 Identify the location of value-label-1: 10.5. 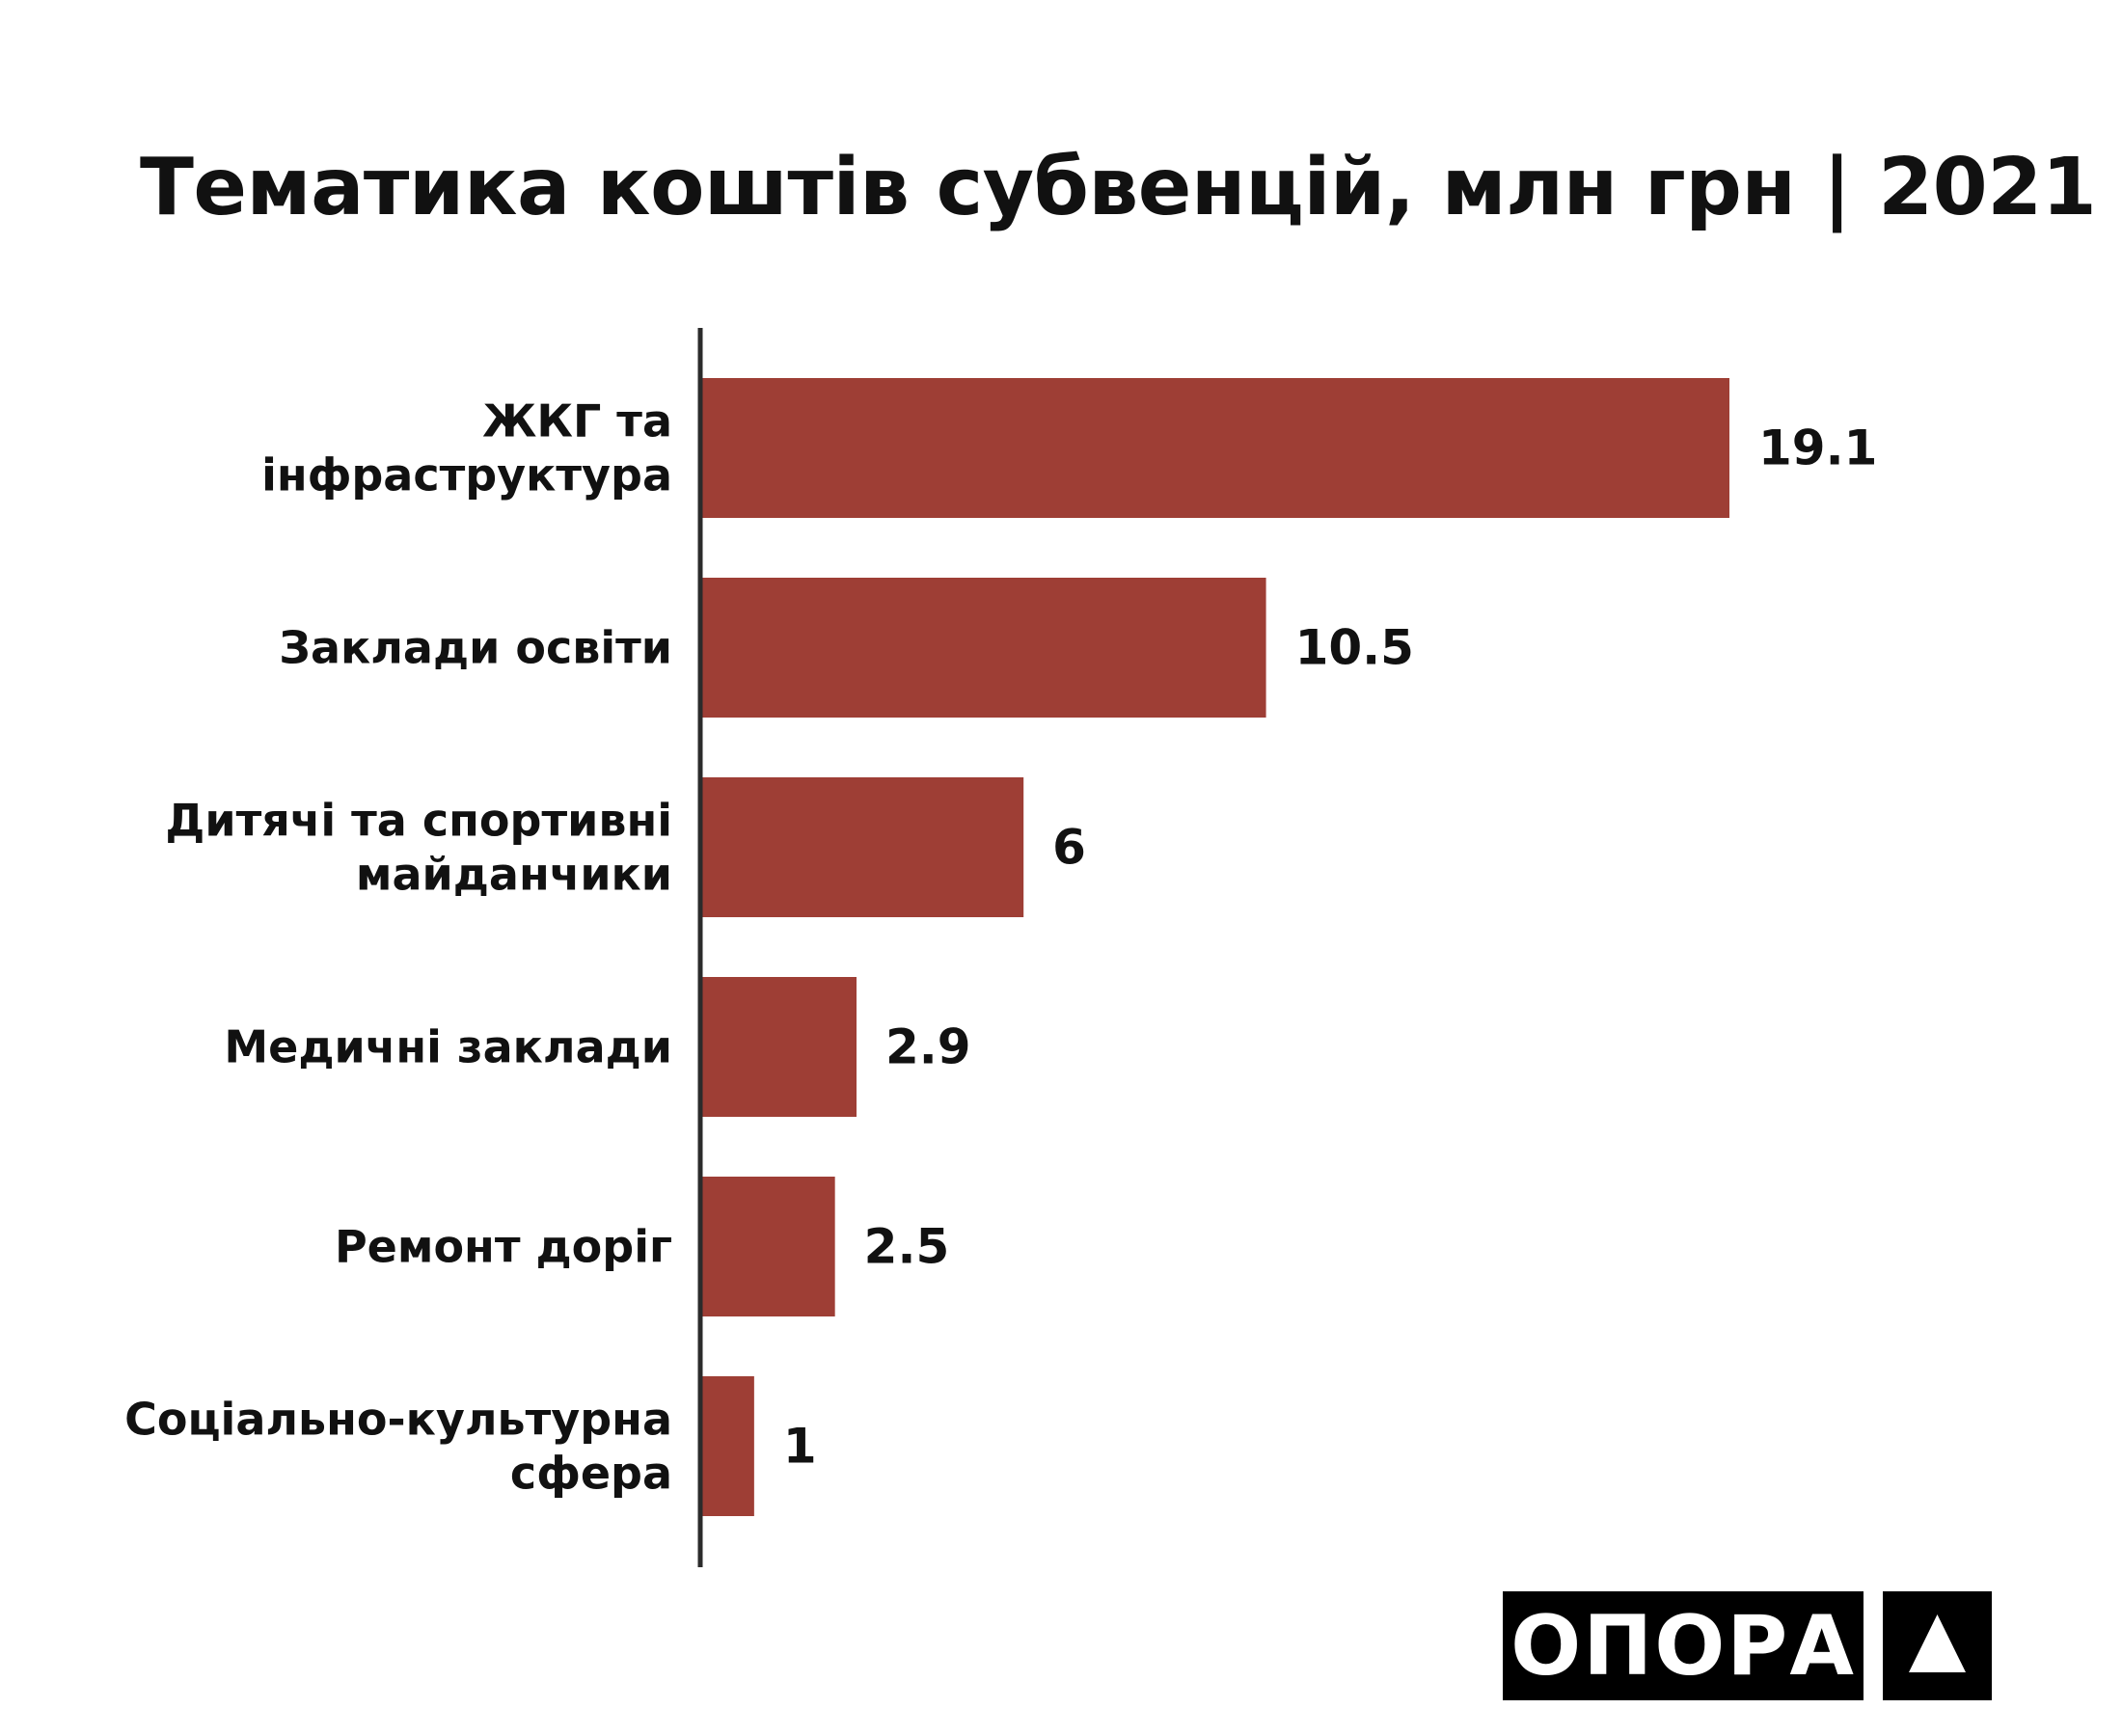
(1354, 648).